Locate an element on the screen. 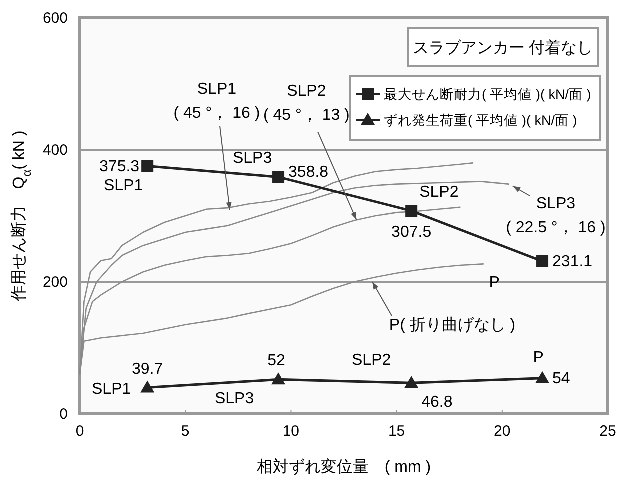 Image resolution: width=634 pixels, height=484 pixels. x-tick-label: 15 is located at coordinates (397, 431).